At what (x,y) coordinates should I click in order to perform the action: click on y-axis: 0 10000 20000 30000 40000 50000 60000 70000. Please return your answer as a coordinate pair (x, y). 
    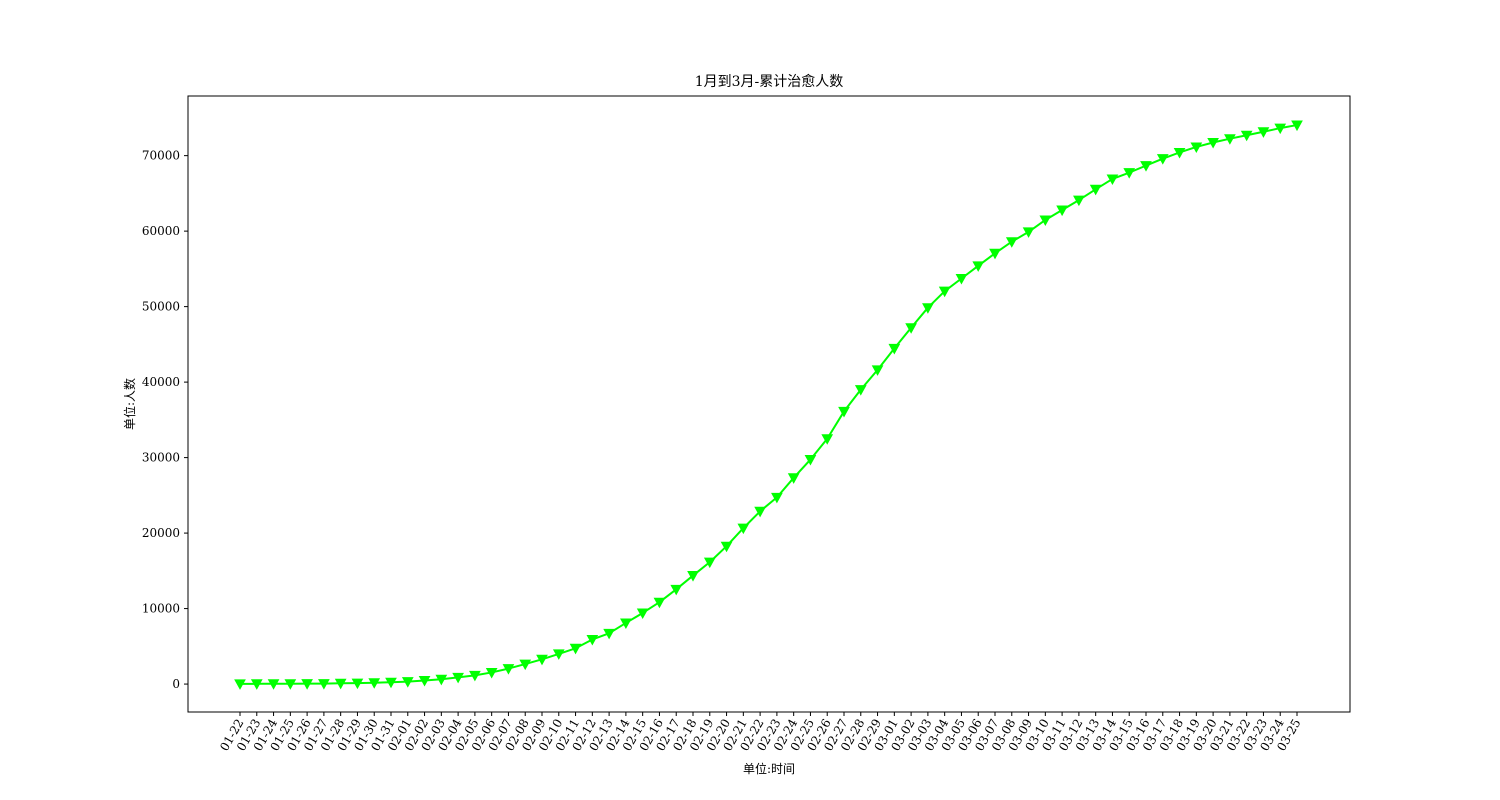
    Looking at the image, I should click on (165, 420).